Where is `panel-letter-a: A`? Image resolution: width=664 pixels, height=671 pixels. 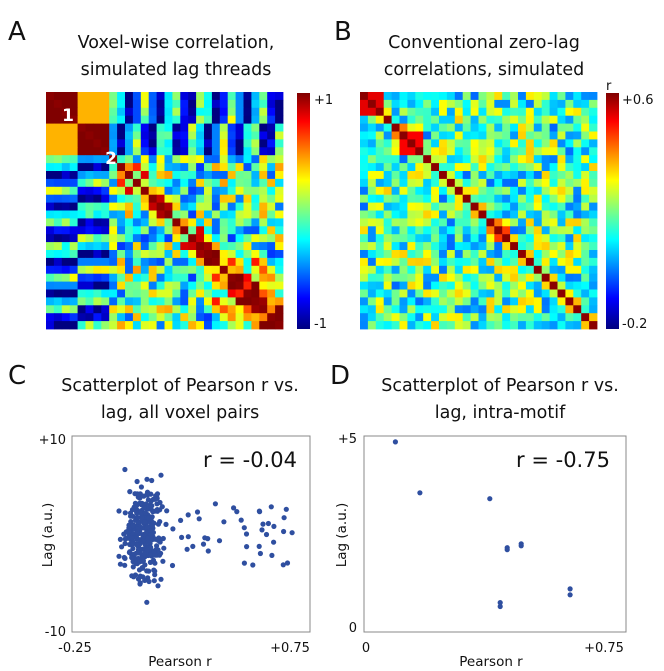
panel-letter-a: A is located at coordinates (17, 32).